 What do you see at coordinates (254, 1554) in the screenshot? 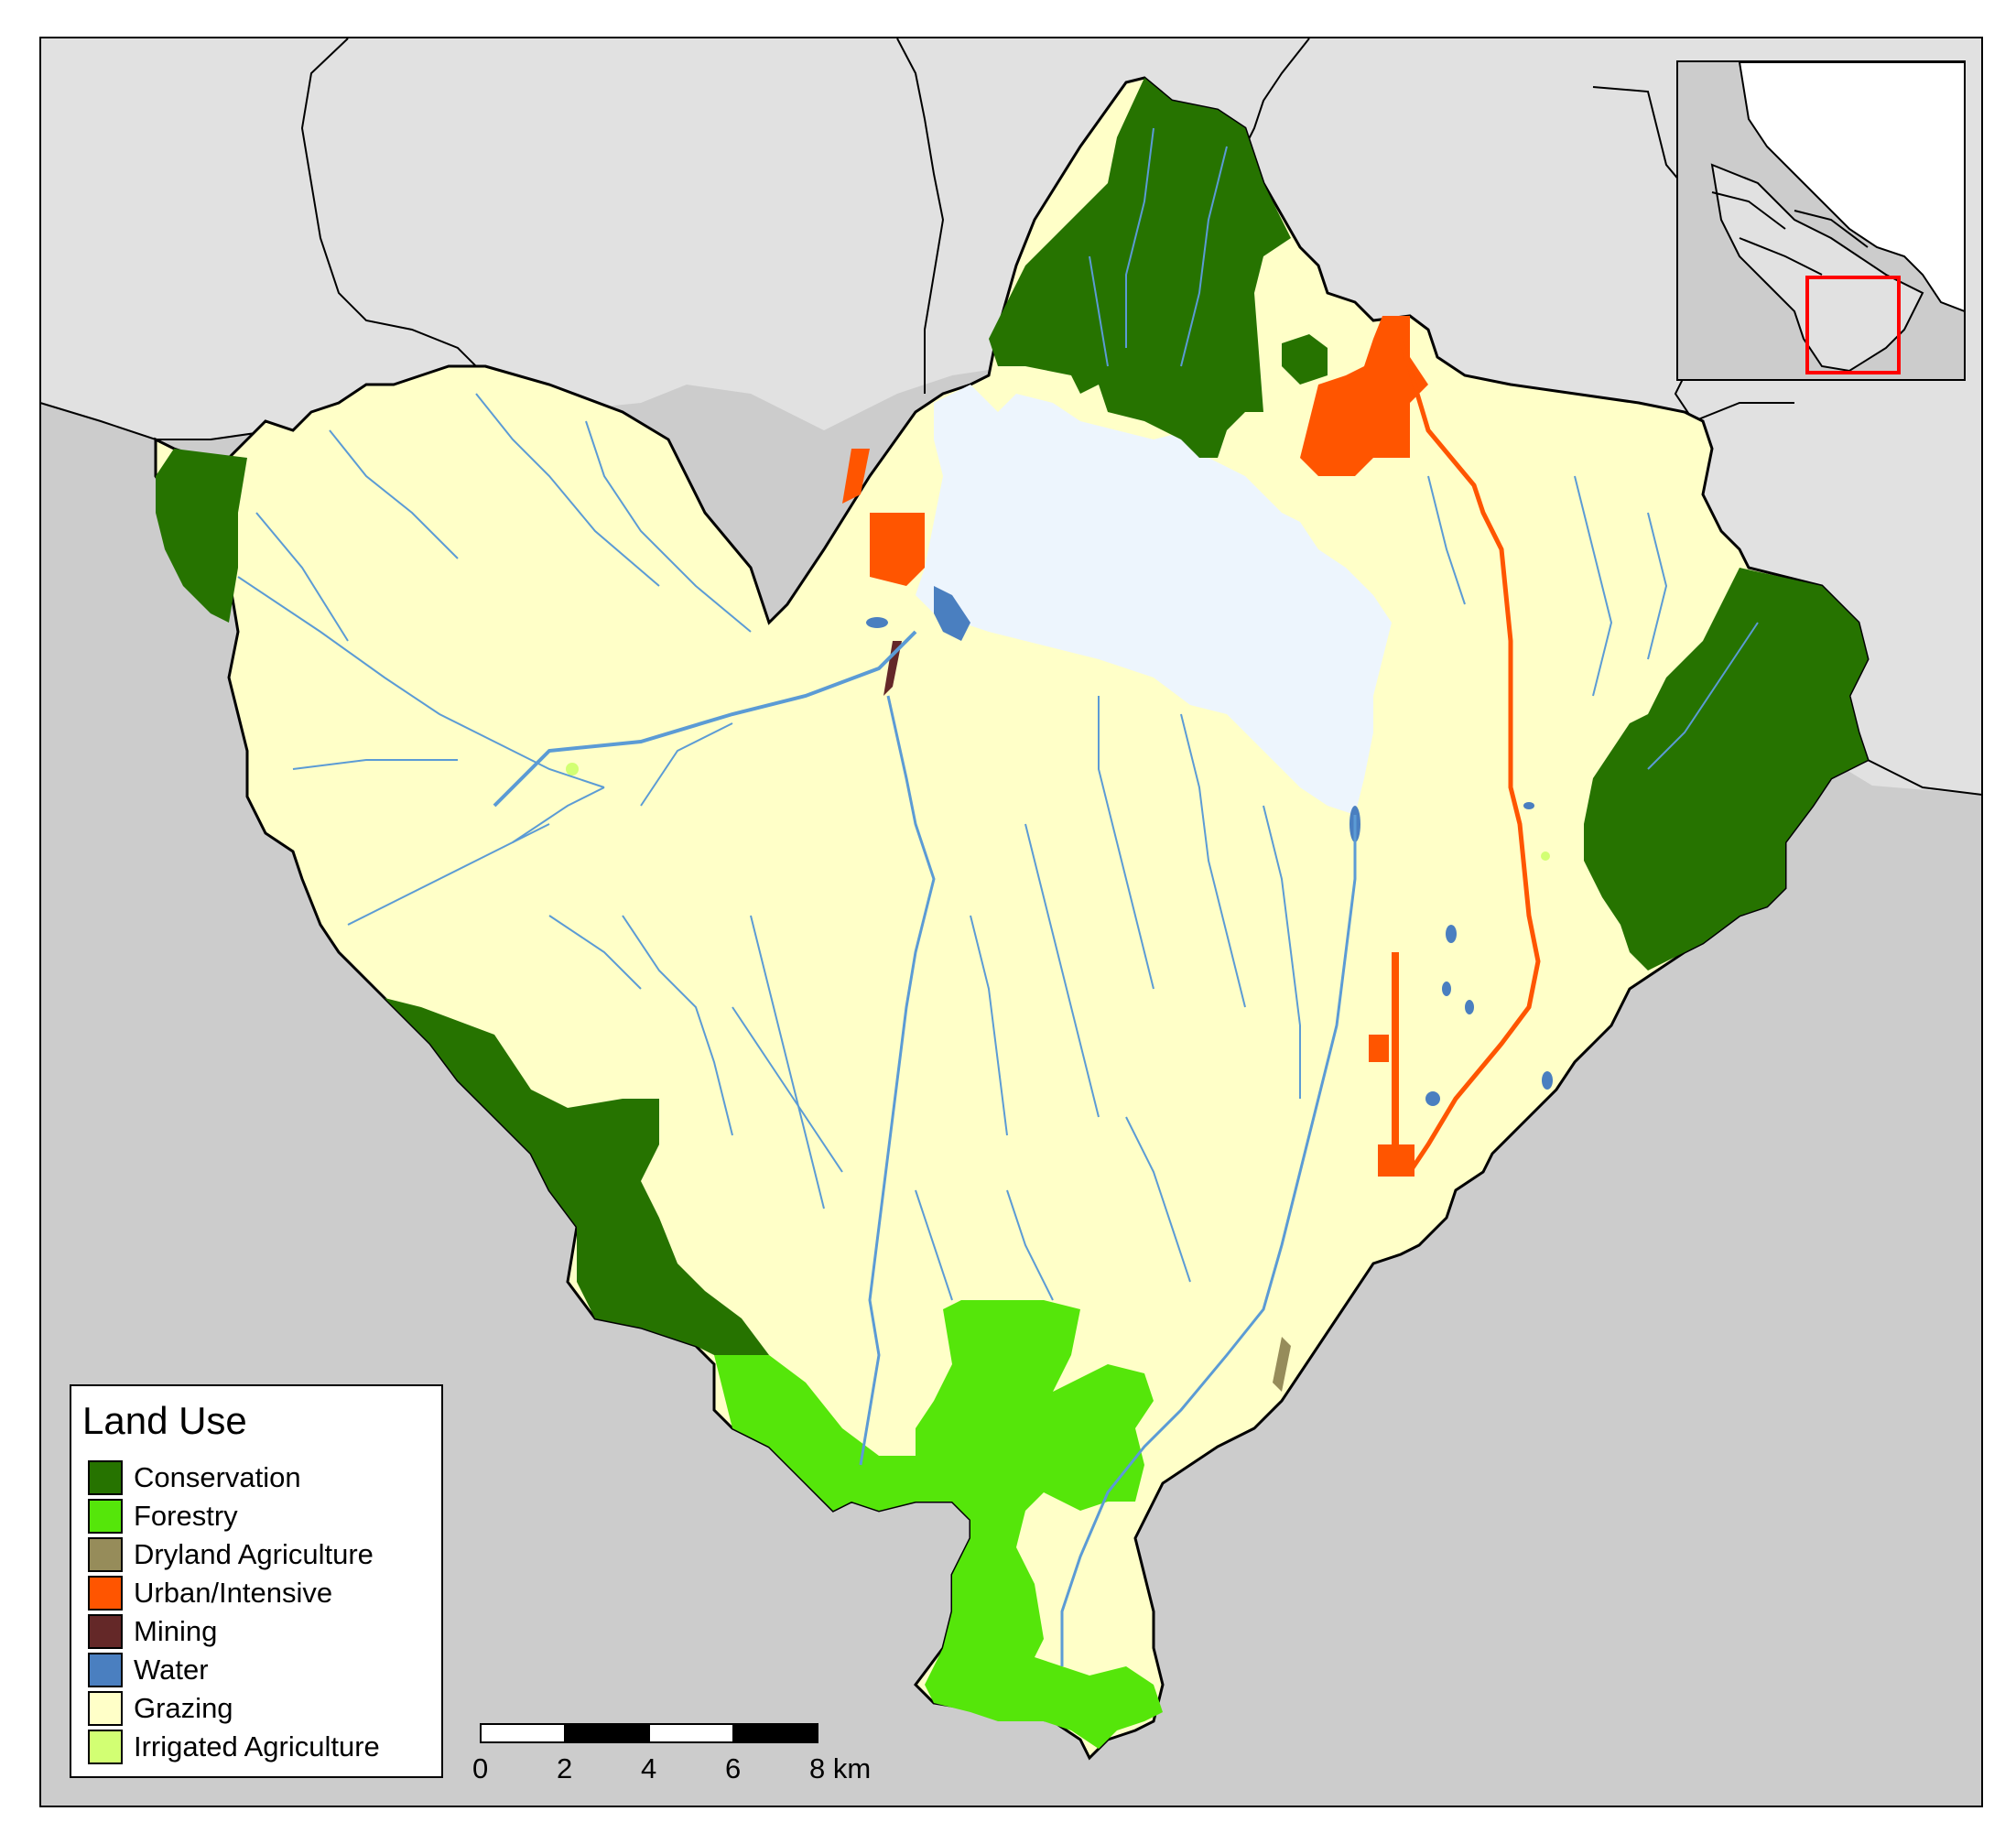
I see `legend-label: Dryland Agriculture` at bounding box center [254, 1554].